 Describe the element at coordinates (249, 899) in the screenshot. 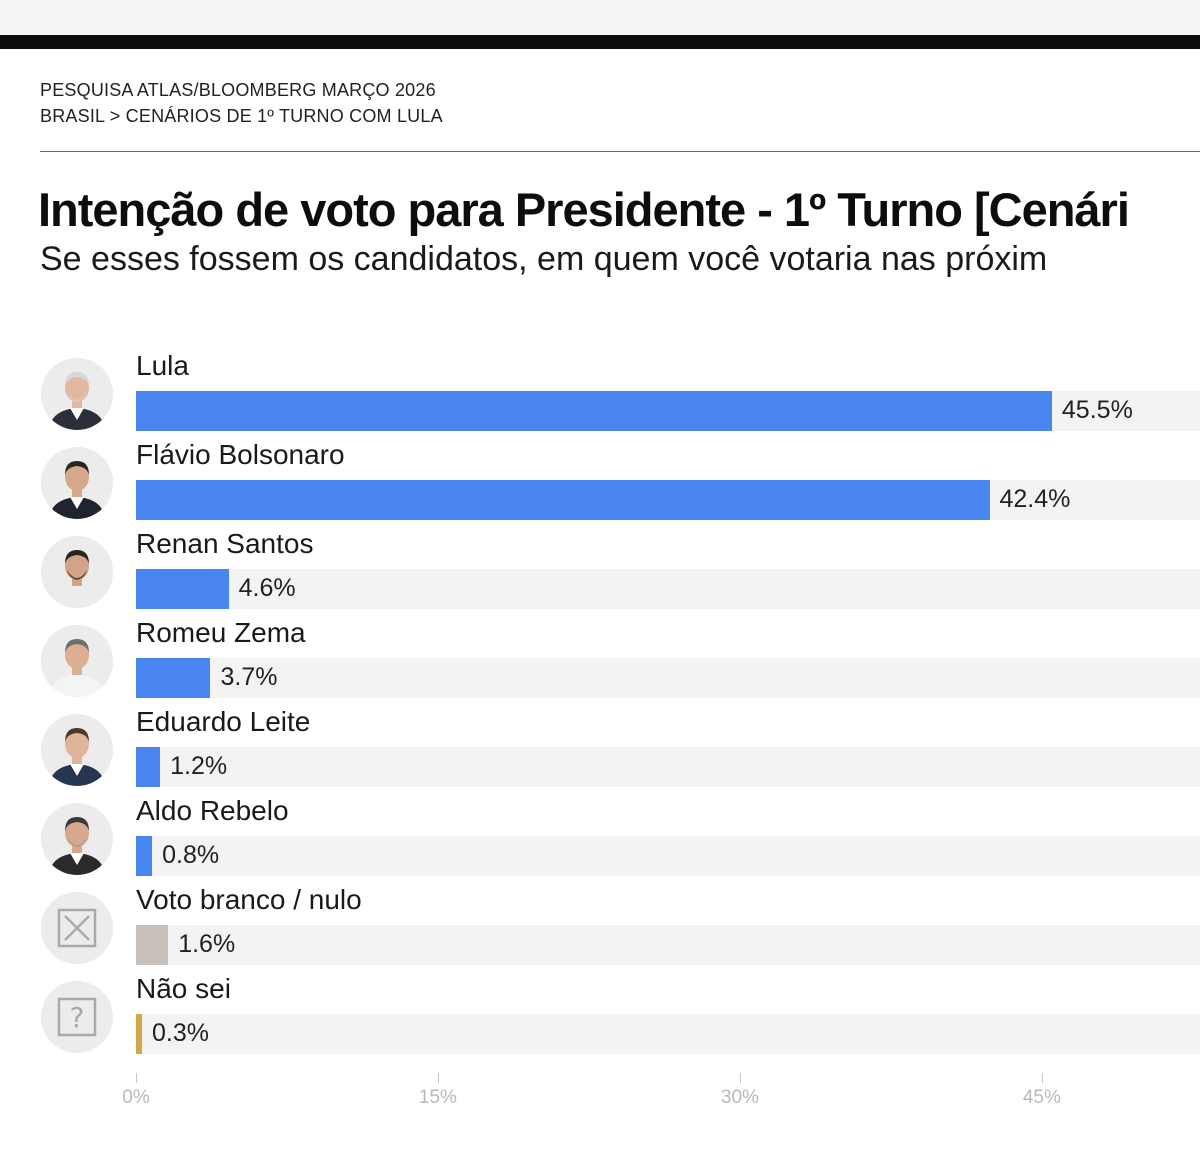

I see `category-label: Voto branco / nulo` at that location.